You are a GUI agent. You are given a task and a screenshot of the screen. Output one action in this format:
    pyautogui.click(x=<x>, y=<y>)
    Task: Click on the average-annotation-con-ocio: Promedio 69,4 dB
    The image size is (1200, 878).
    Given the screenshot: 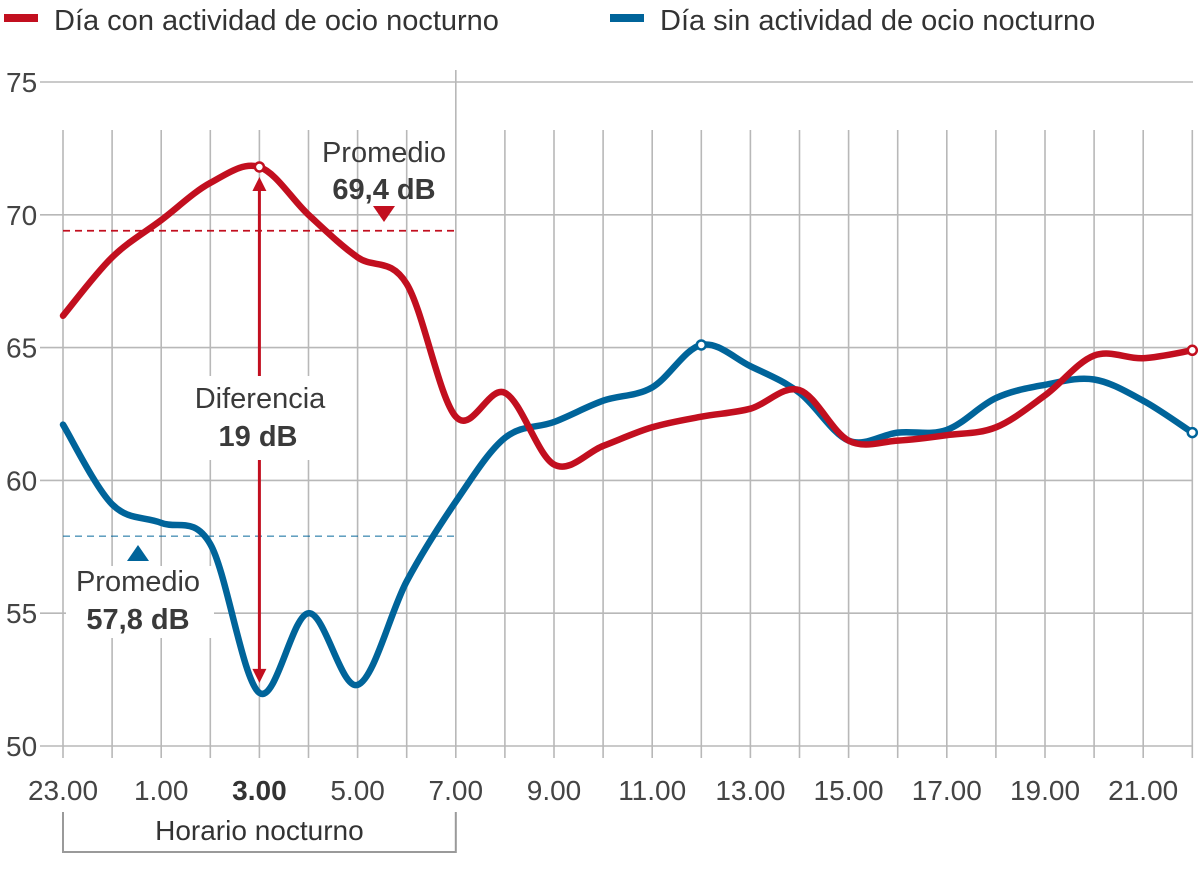 What is the action you would take?
    pyautogui.click(x=384, y=179)
    